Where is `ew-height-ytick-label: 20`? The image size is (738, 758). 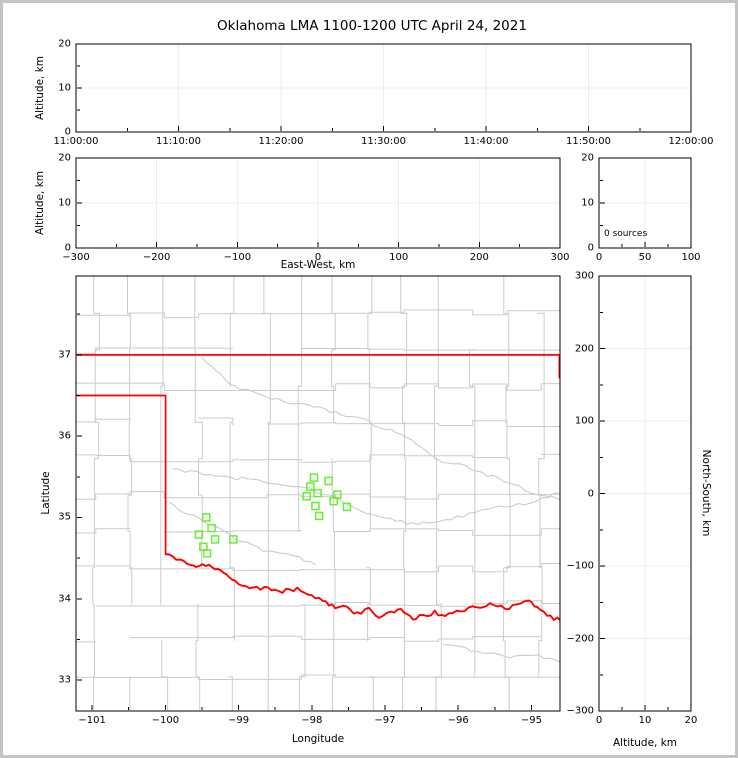 ew-height-ytick-label: 20 is located at coordinates (64, 158).